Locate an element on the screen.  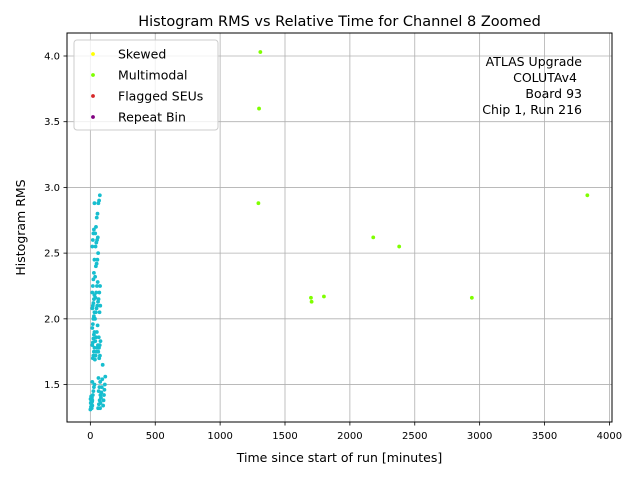
x-axis-label: Time since start of run [minutes] is located at coordinates (339, 457).